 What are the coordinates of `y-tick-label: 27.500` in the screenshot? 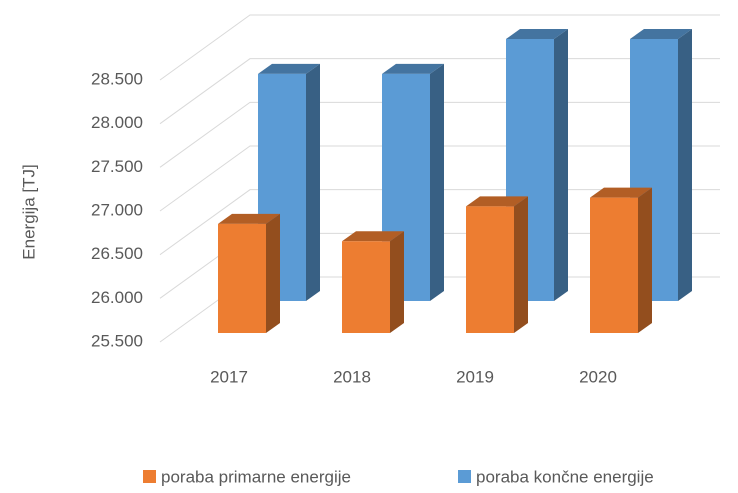 It's located at (117, 166).